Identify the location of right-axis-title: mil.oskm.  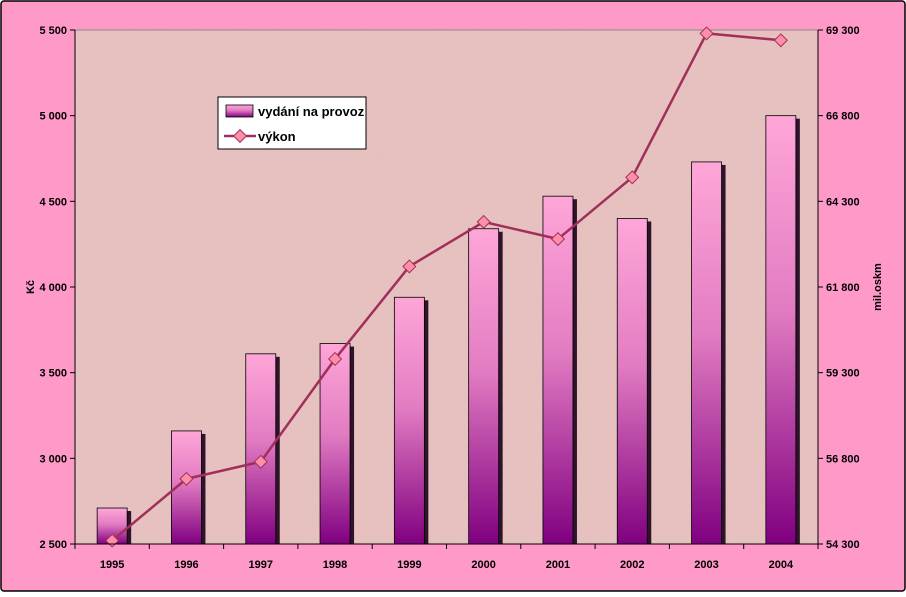
(878, 287).